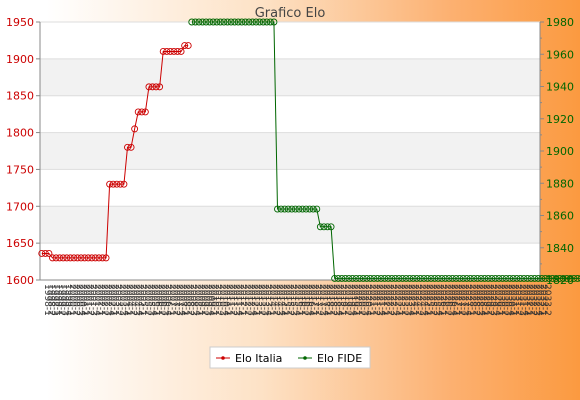  Describe the element at coordinates (115, 152) in the screenshot. I see `elo-italia-series` at that location.